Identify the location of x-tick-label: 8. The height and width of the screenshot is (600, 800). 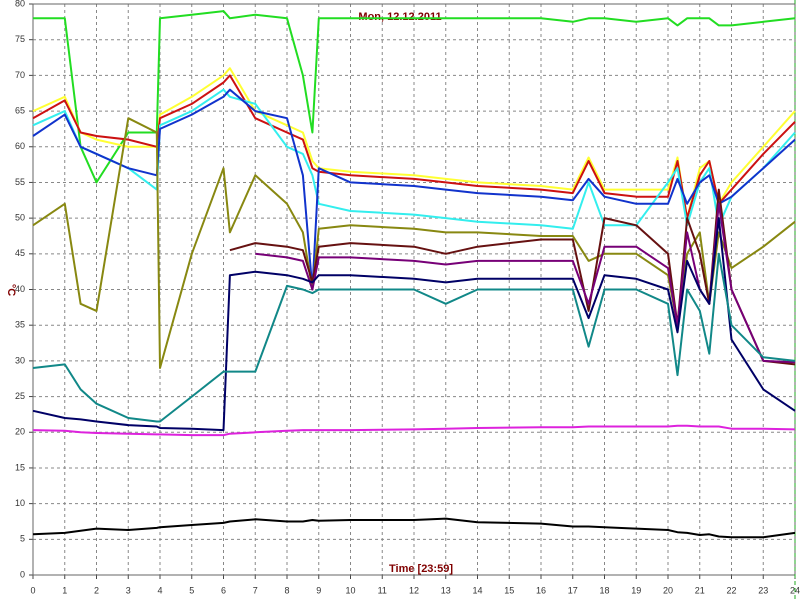
(286, 590).